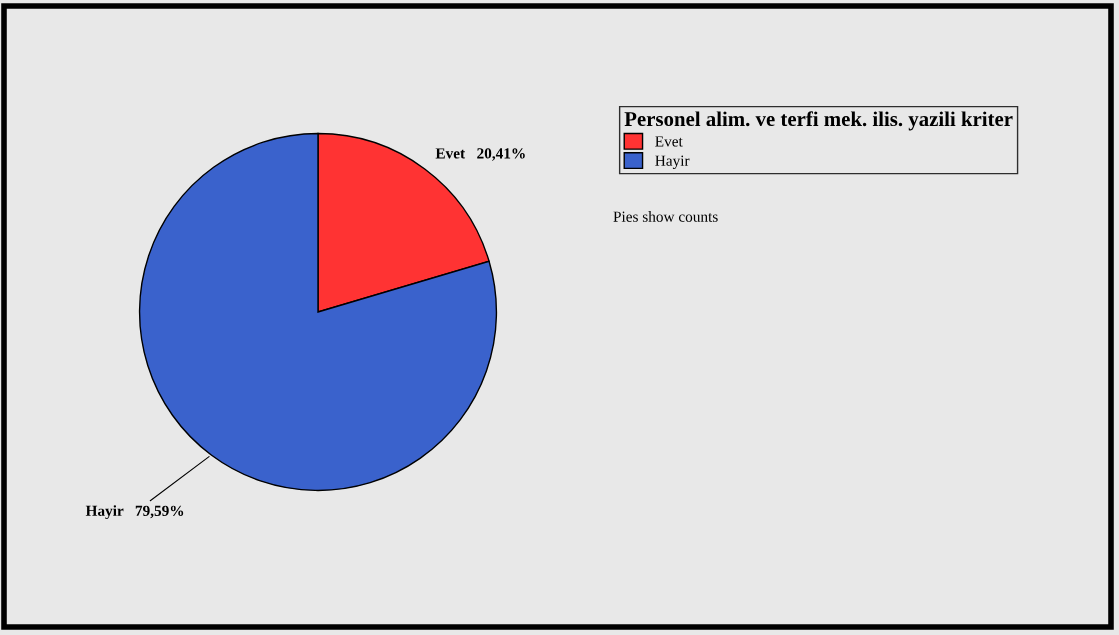 The height and width of the screenshot is (635, 1119). I want to click on text: Pies show counts, so click(665, 216).